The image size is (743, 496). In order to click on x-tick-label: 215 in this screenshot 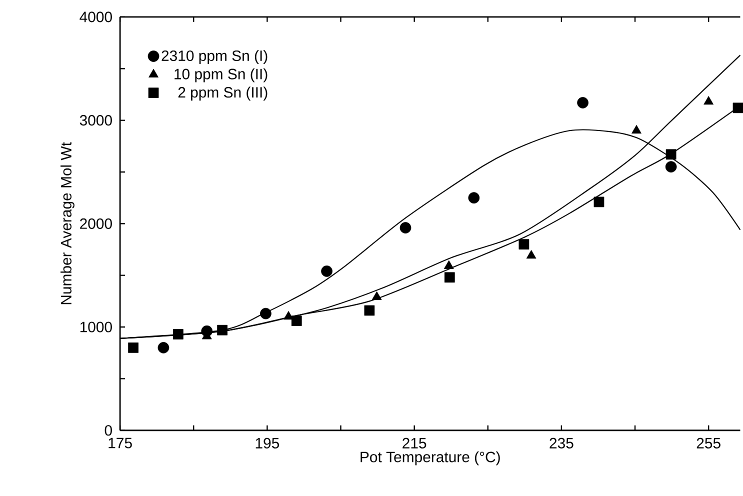, I will do `click(414, 443)`.